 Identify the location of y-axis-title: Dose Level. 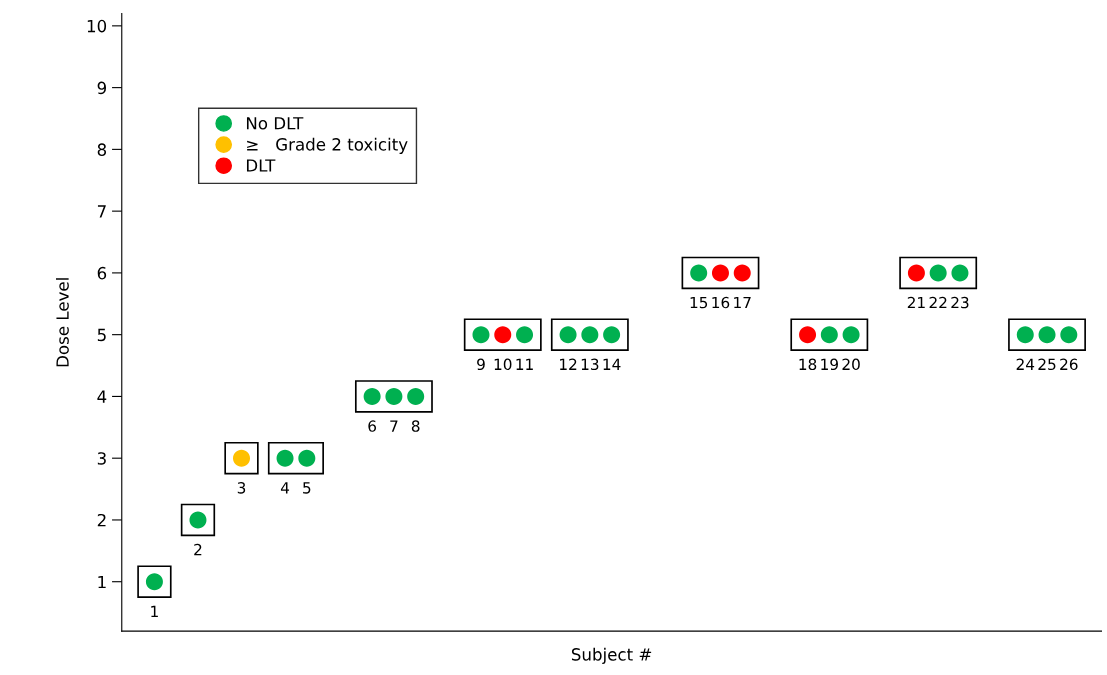
(62, 322).